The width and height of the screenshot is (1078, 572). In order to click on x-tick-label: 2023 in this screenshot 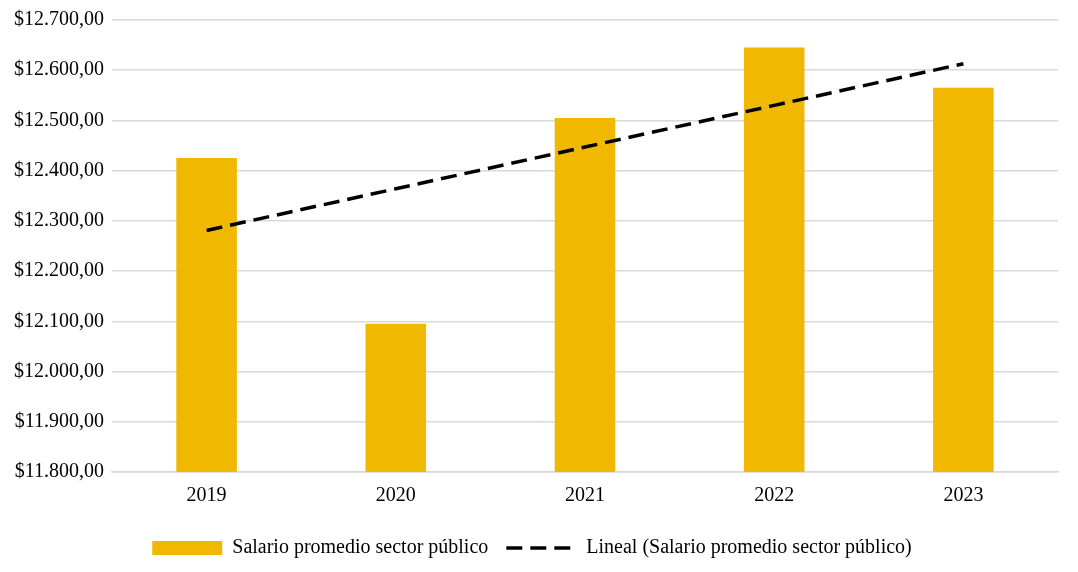, I will do `click(963, 494)`.